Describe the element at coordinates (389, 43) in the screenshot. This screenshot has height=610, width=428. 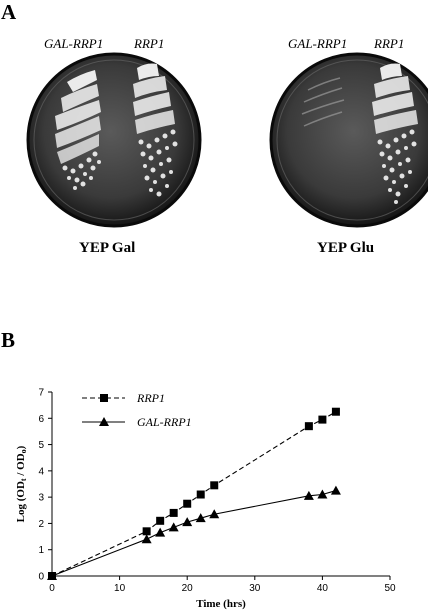
I see `plate2-strain-right-label: RRP1` at that location.